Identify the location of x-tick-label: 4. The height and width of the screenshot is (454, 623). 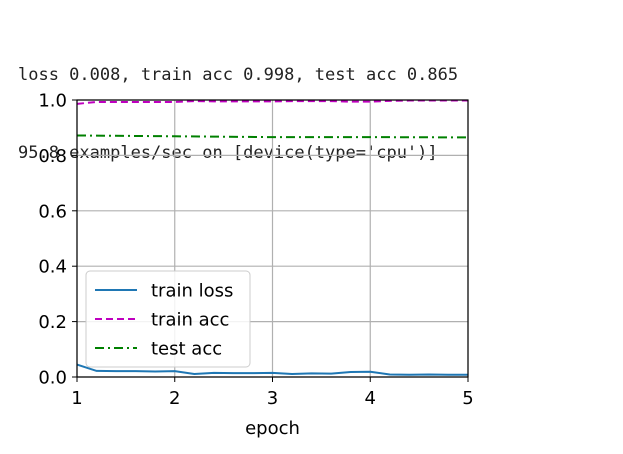
(370, 398).